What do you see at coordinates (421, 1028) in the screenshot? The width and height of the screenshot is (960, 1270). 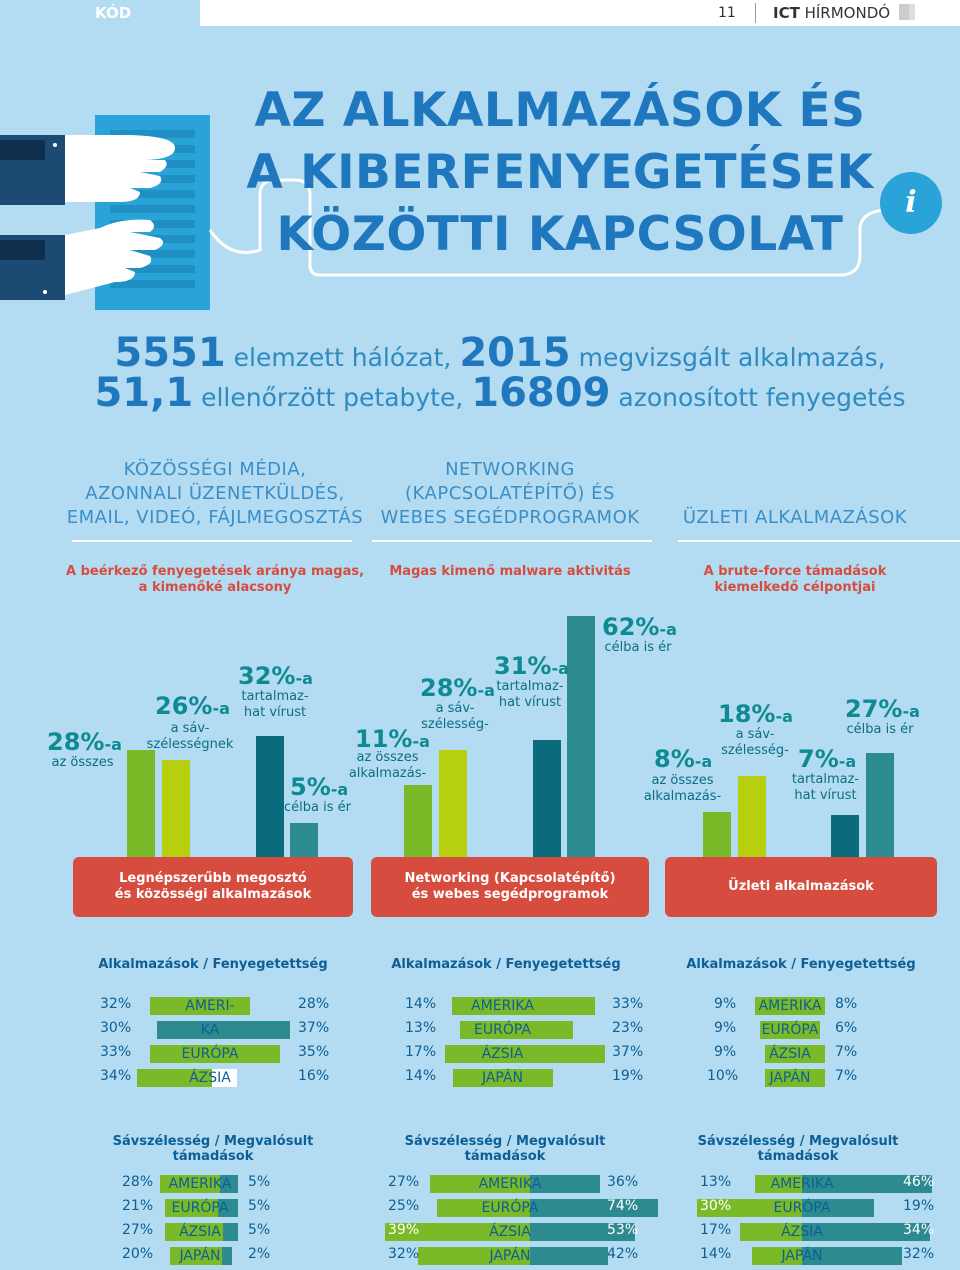 I see `t1-g2-left-1: 13%` at bounding box center [421, 1028].